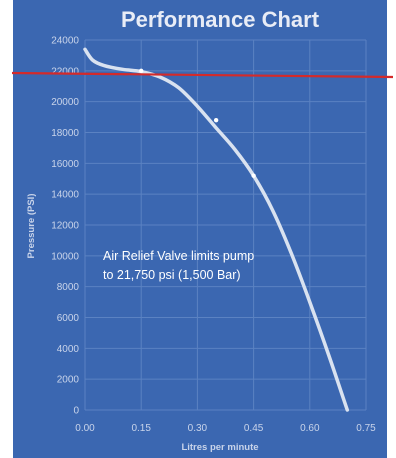 The width and height of the screenshot is (396, 458). What do you see at coordinates (65, 71) in the screenshot?
I see `y-tick-label: 22000` at bounding box center [65, 71].